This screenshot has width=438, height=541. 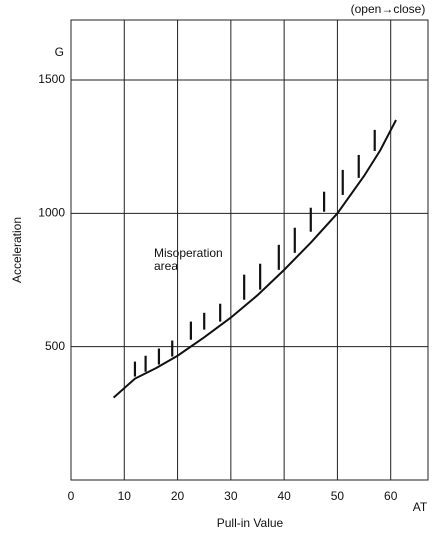 I want to click on y-tick-label: 1500, so click(x=51, y=79).